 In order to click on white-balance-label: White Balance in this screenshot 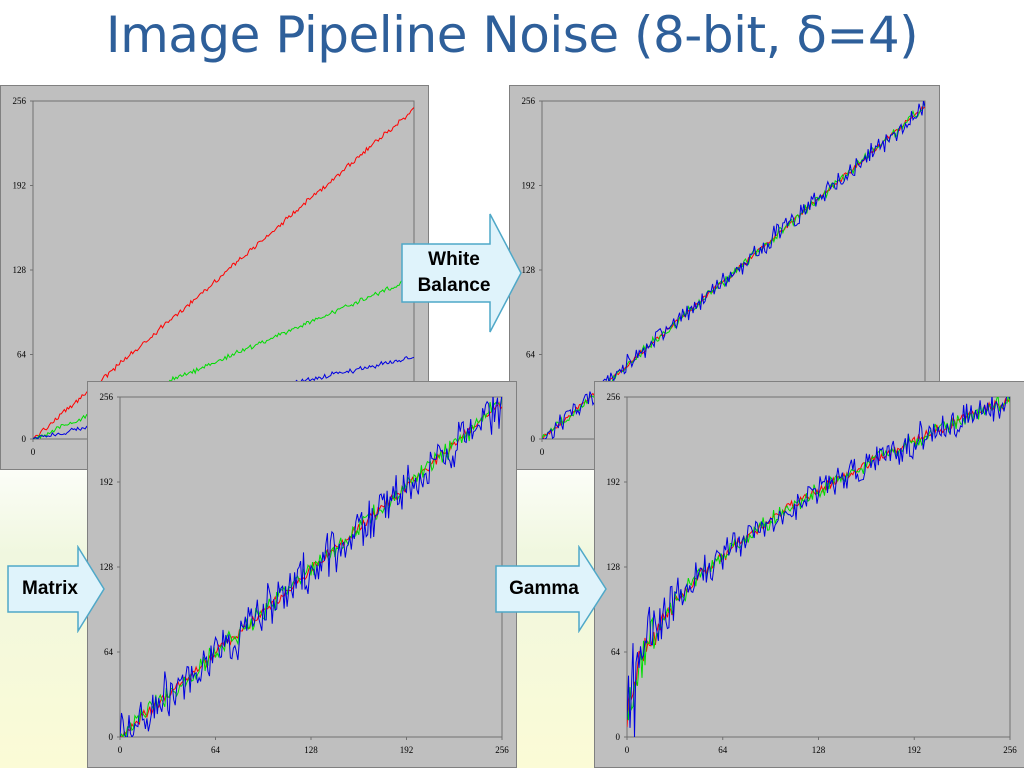, I will do `click(454, 273)`.